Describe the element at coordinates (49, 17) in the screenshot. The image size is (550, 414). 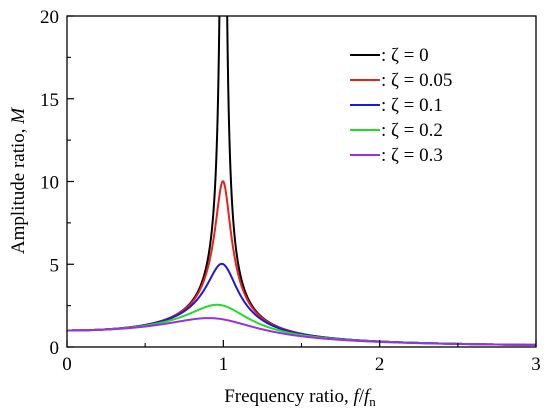
I see `y-tick-label-4: 20` at that location.